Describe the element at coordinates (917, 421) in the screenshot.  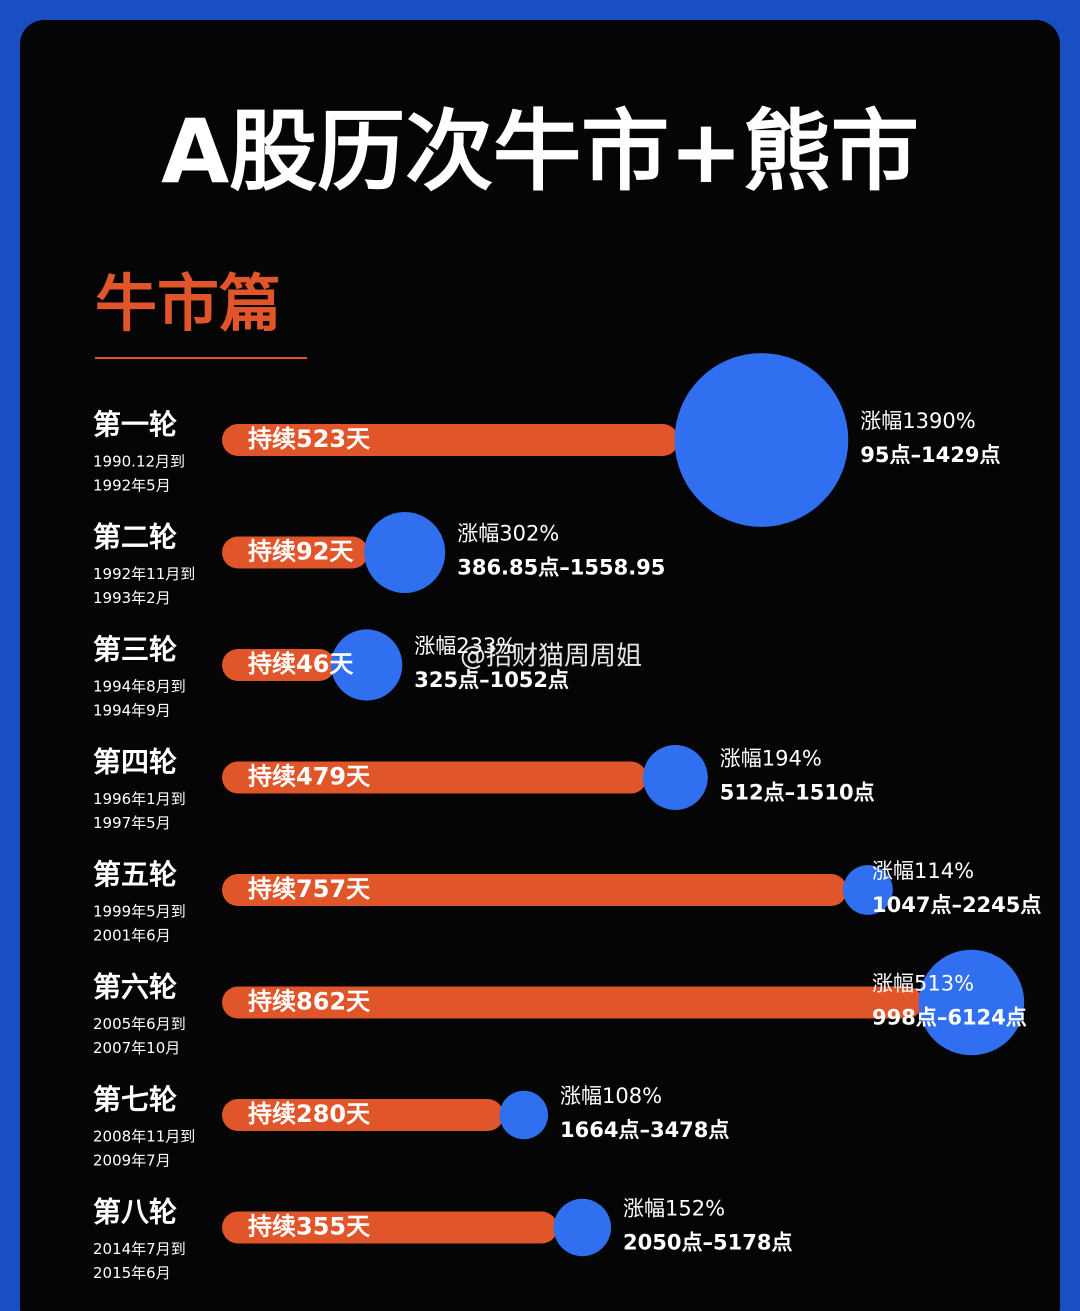
I see `gain-label: 涨幅1390%` at that location.